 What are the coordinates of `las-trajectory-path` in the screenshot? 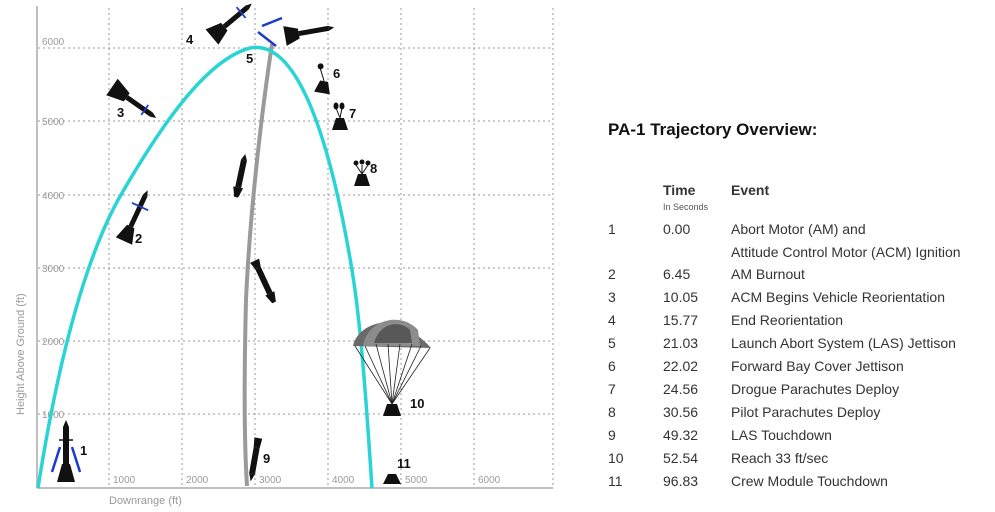 It's located at (258, 265).